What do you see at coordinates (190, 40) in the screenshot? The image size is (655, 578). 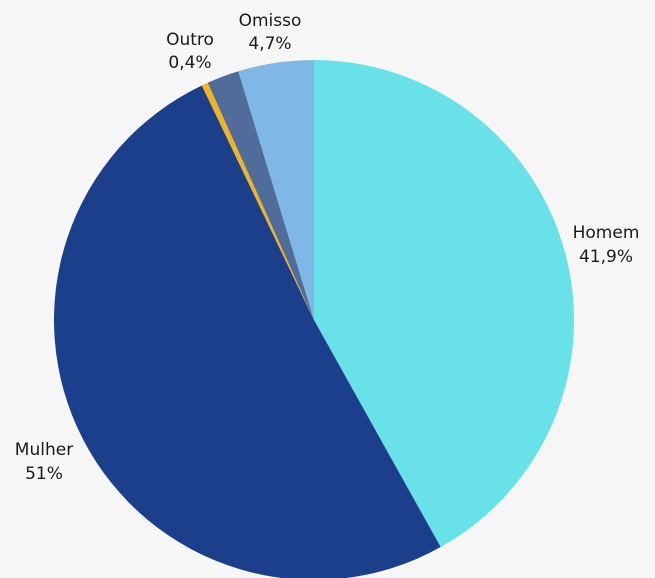 I see `label-outro-name: Outro` at bounding box center [190, 40].